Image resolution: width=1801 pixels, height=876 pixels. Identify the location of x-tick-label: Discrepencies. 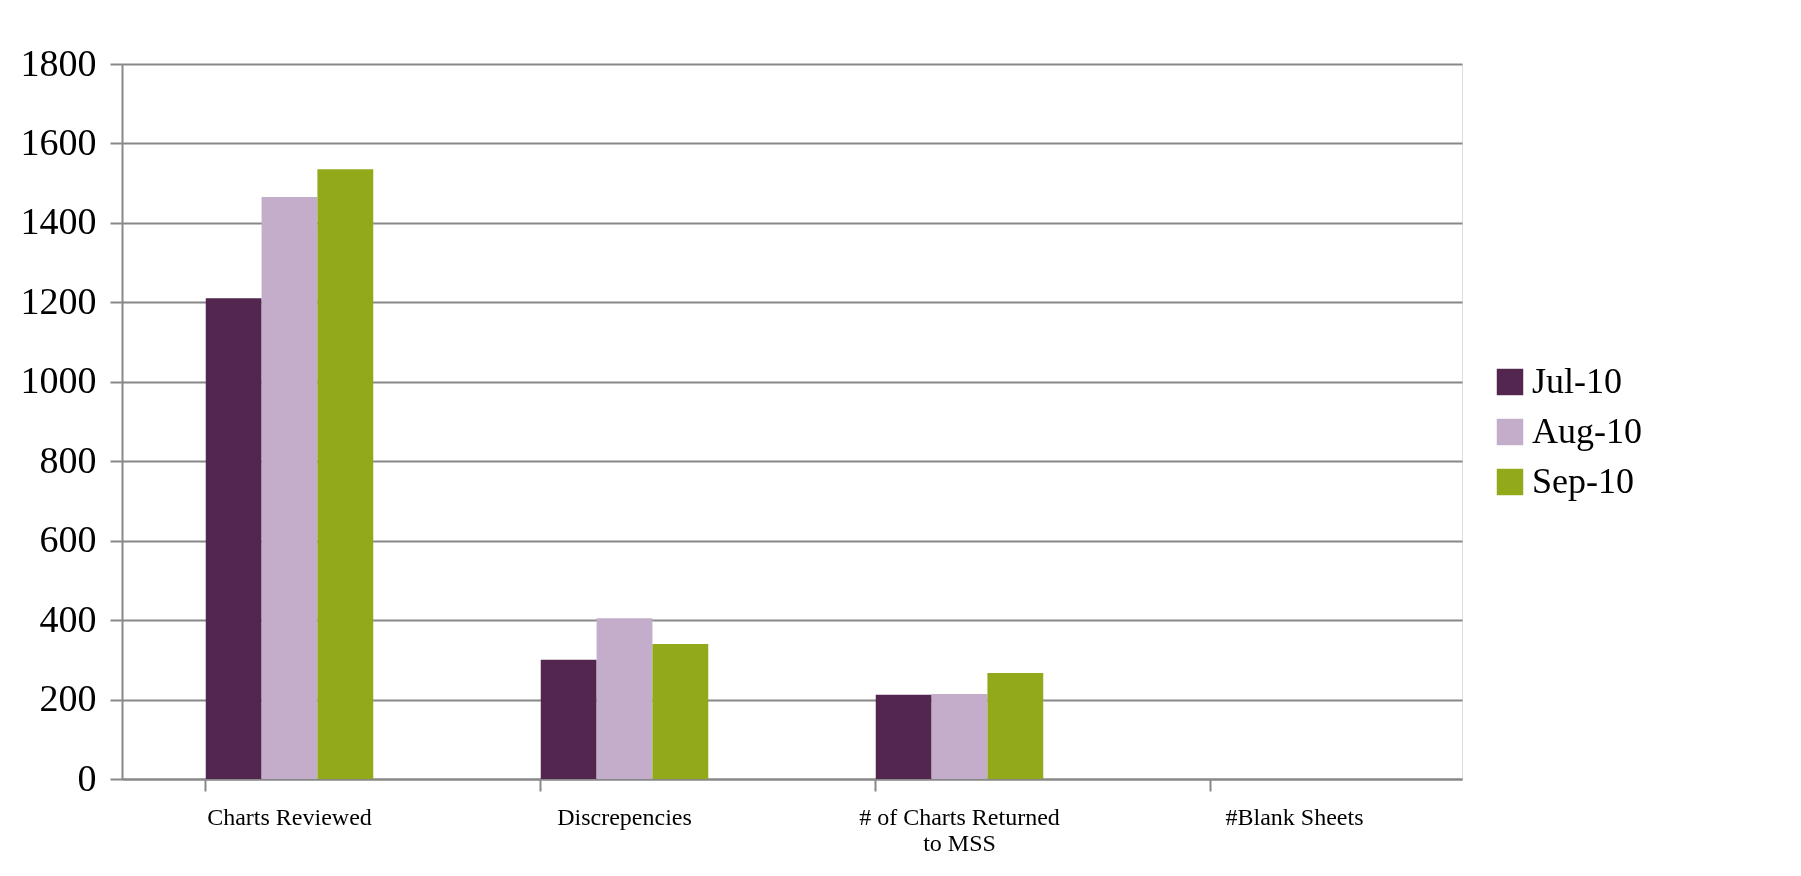
(624, 816).